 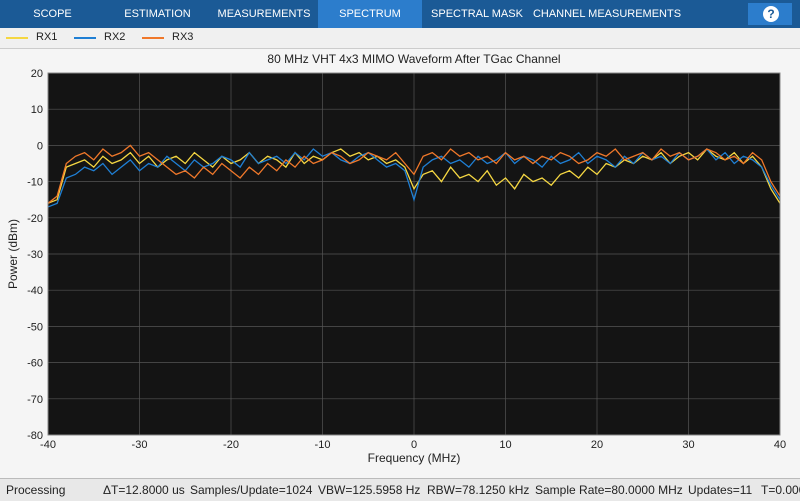 I want to click on tab: SCOPE, so click(x=52, y=14).